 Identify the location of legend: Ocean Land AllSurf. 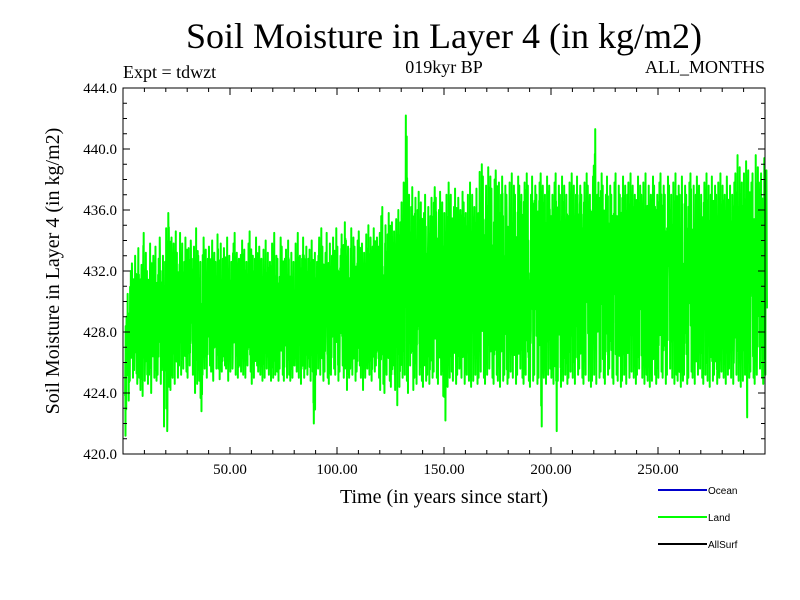
(698, 518).